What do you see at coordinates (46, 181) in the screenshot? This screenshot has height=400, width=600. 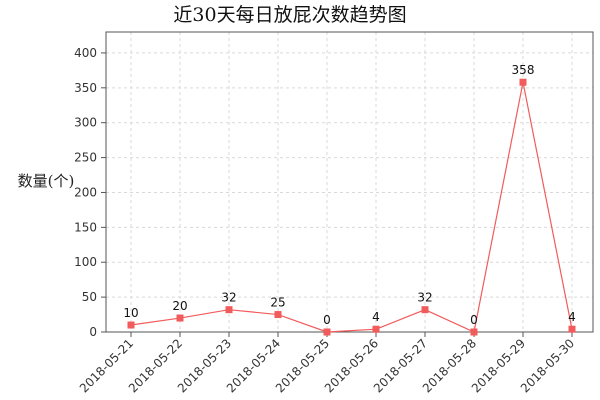 I see `y-axis-label: 数量(个)` at bounding box center [46, 181].